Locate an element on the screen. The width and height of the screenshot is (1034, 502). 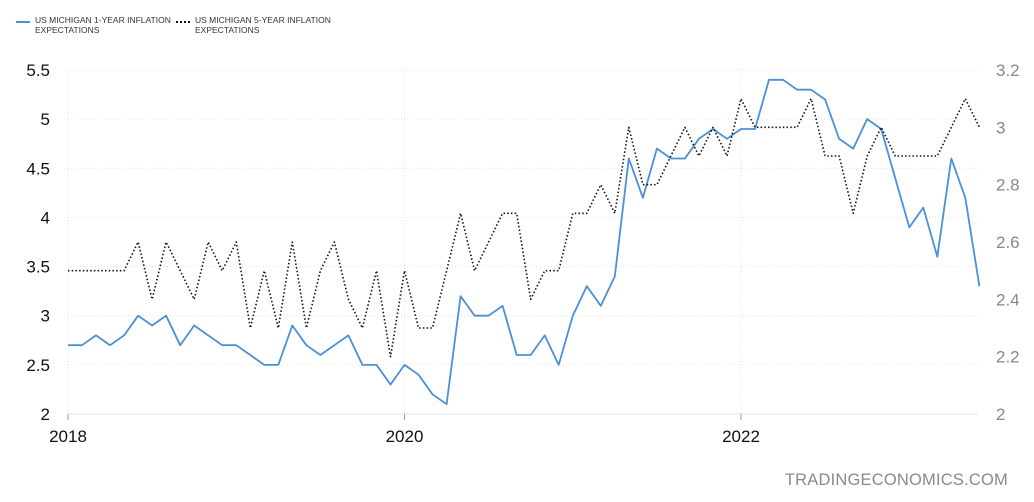
y-right-tick-label: 2.4 is located at coordinates (1008, 299).